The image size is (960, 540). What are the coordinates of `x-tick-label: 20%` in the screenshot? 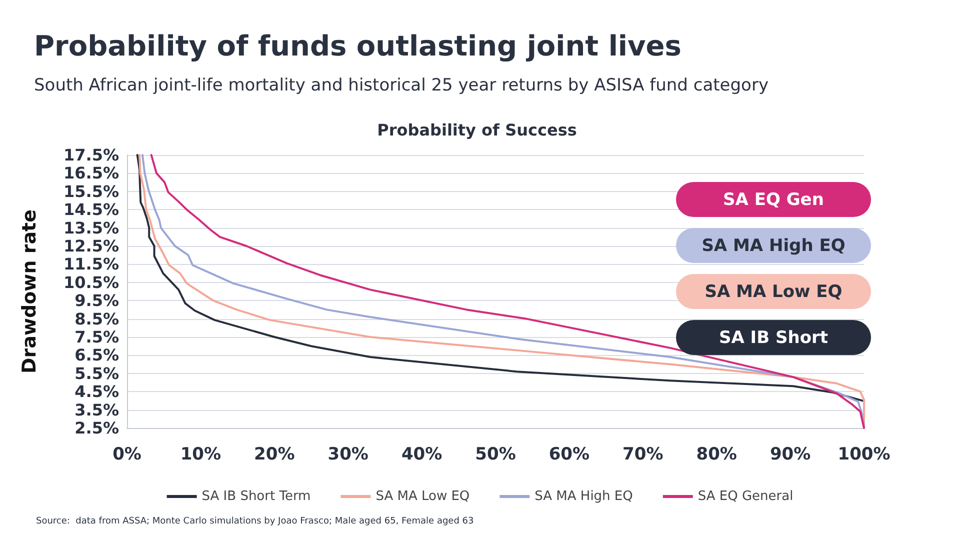 It's located at (274, 454).